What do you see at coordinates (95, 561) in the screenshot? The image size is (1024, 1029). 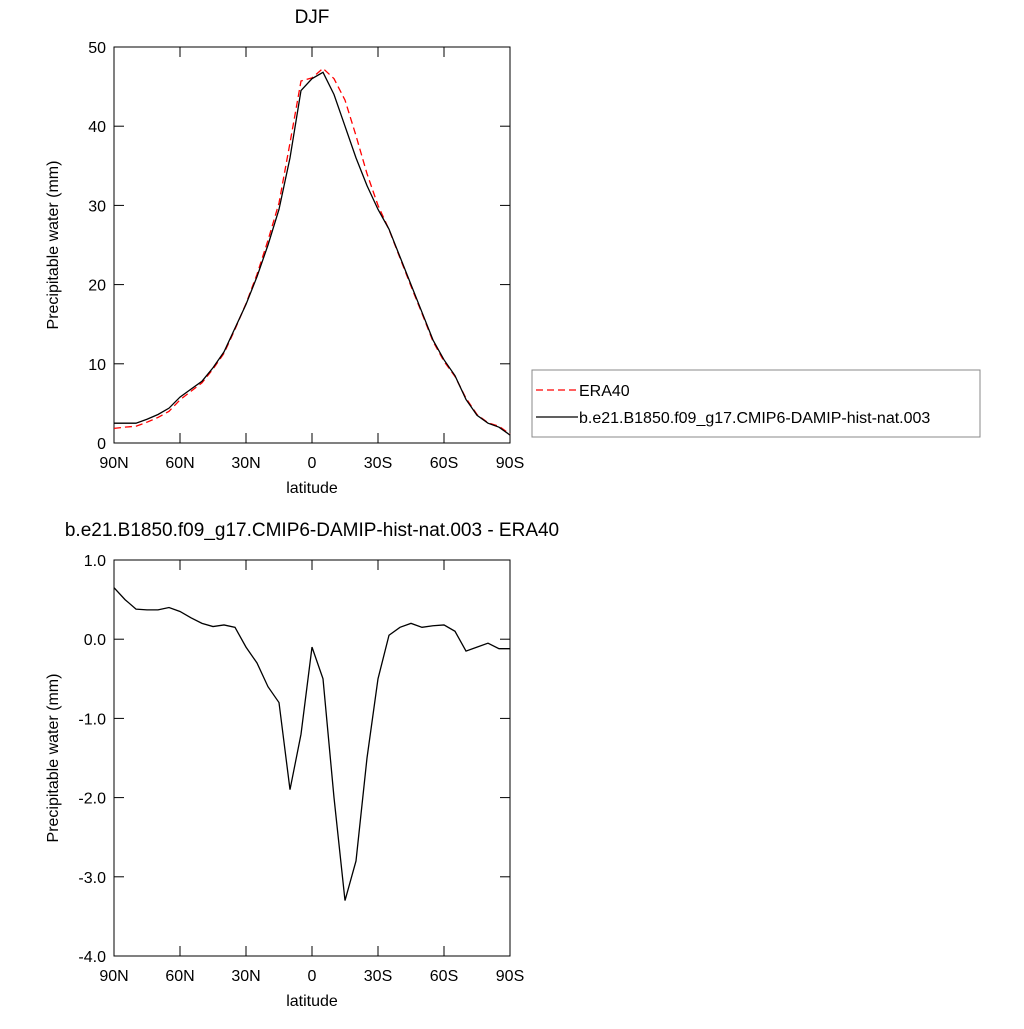 I see `y-tick-label: 1.0` at bounding box center [95, 561].